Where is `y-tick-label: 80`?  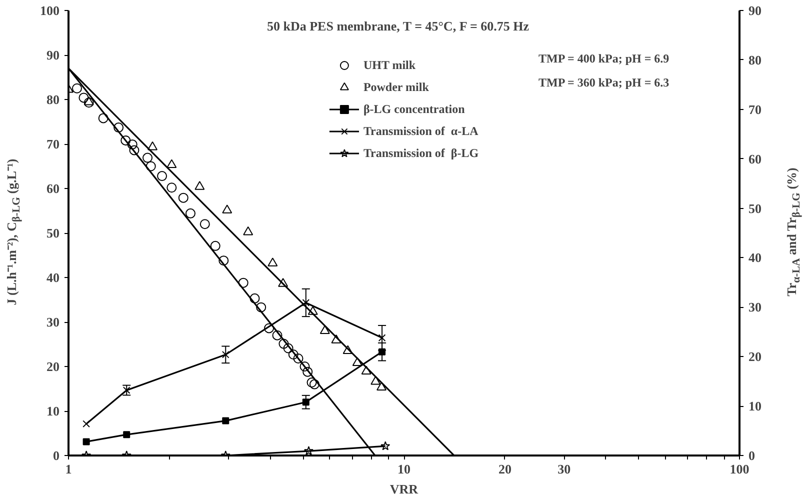 y-tick-label: 80 is located at coordinates (53, 99).